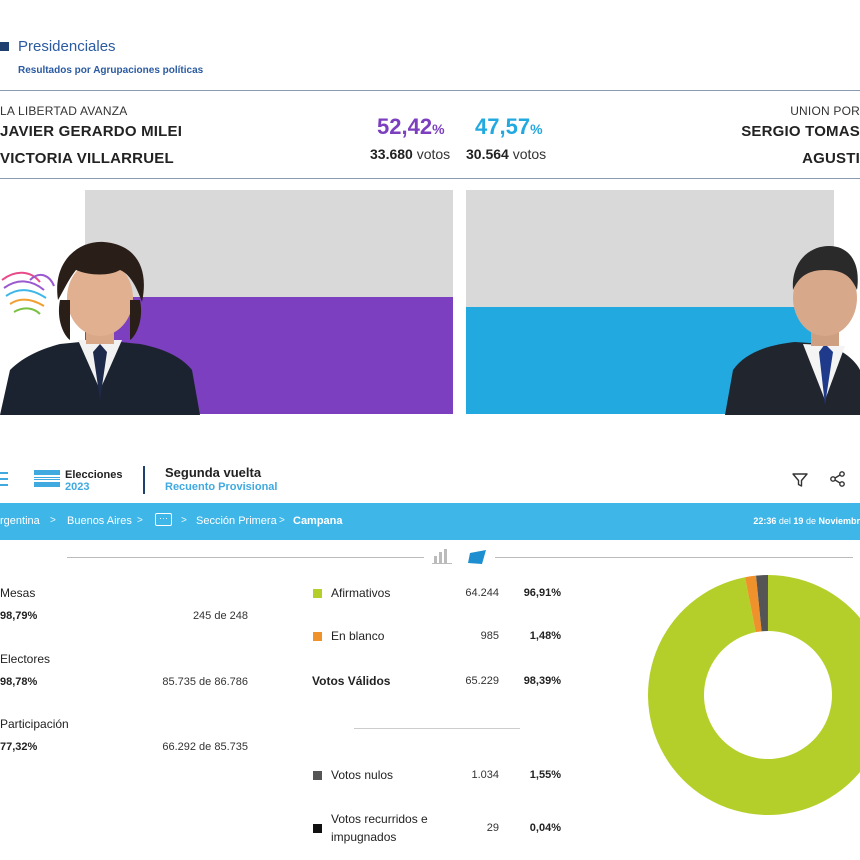  I want to click on candidate-left-percent: 52,42%, so click(411, 126).